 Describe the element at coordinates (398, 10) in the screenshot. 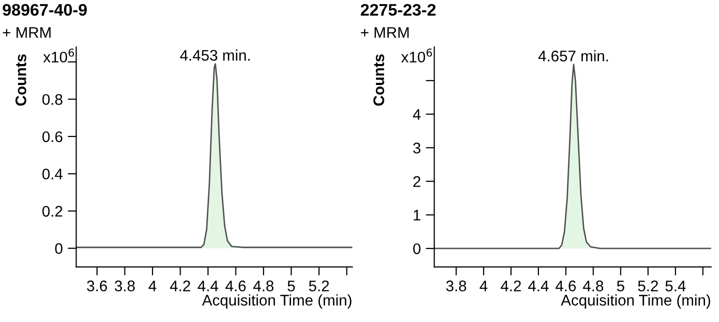

I see `chart-title: 2275-23-2` at that location.